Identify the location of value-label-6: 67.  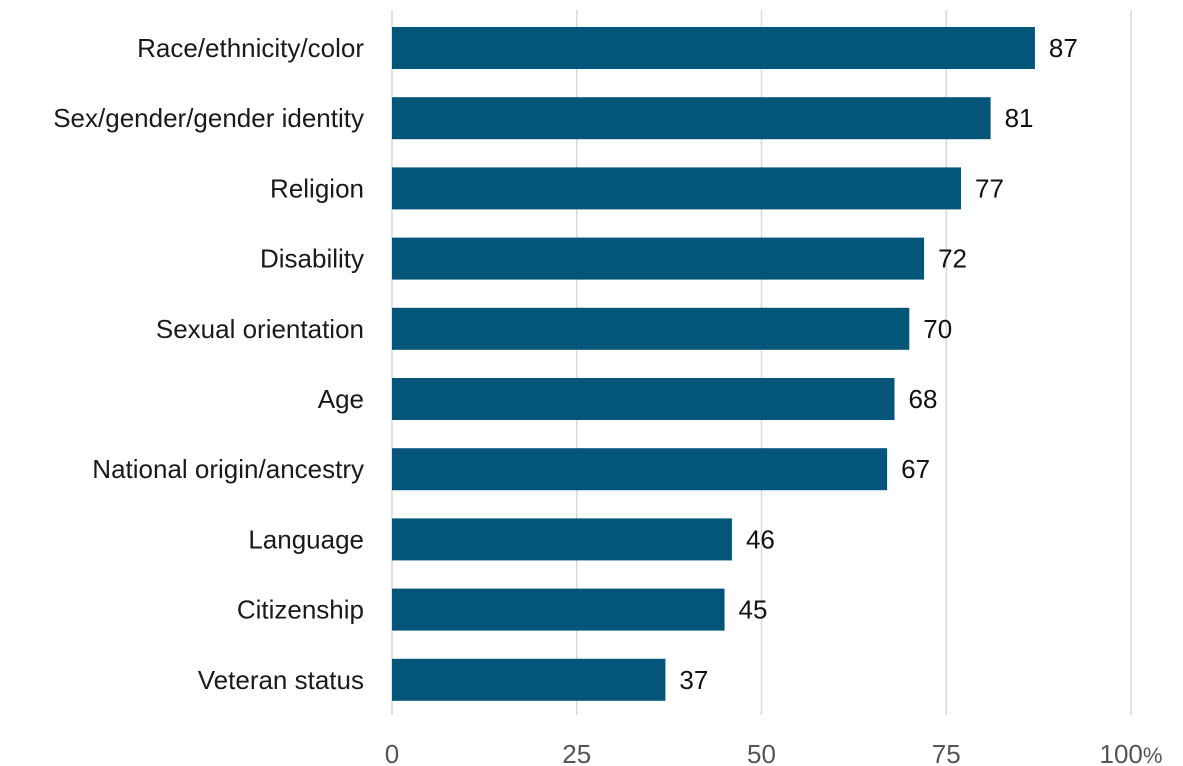
(915, 469).